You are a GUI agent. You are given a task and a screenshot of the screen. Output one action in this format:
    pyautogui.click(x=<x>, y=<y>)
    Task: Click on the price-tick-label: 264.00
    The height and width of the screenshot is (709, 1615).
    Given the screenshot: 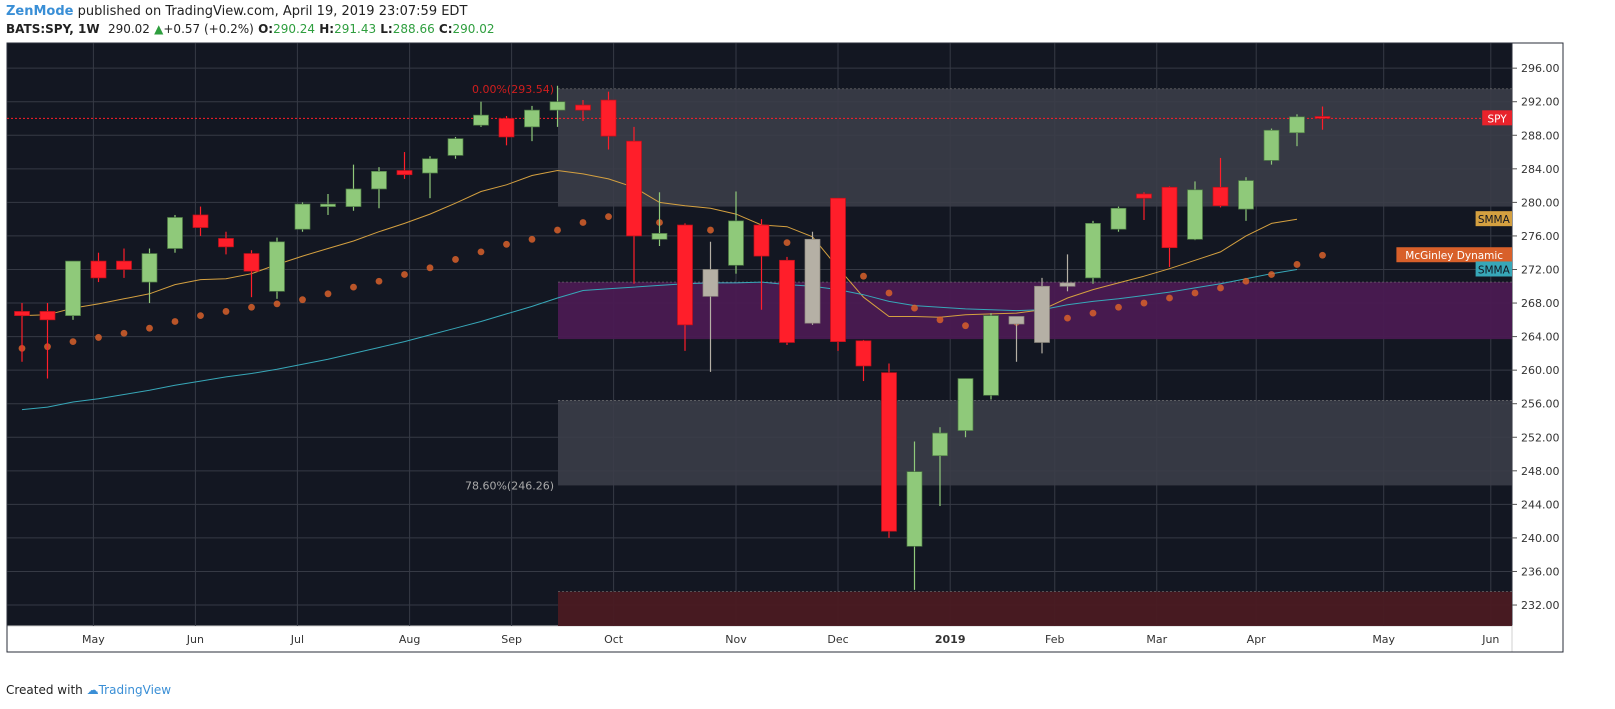 What is the action you would take?
    pyautogui.click(x=1540, y=337)
    